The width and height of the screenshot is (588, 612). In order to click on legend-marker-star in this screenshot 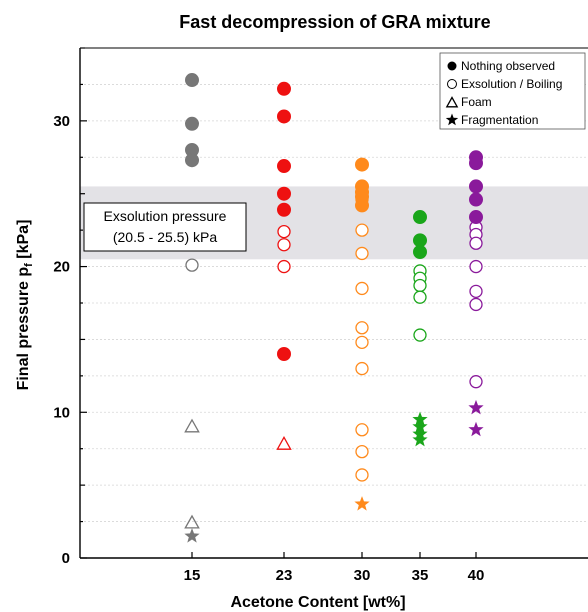, I will do `click(452, 119)`.